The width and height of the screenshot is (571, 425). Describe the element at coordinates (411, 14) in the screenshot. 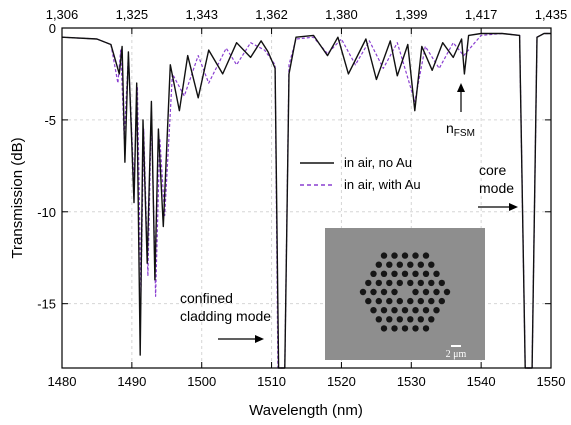

I see `top-tick-label: 1,399` at that location.